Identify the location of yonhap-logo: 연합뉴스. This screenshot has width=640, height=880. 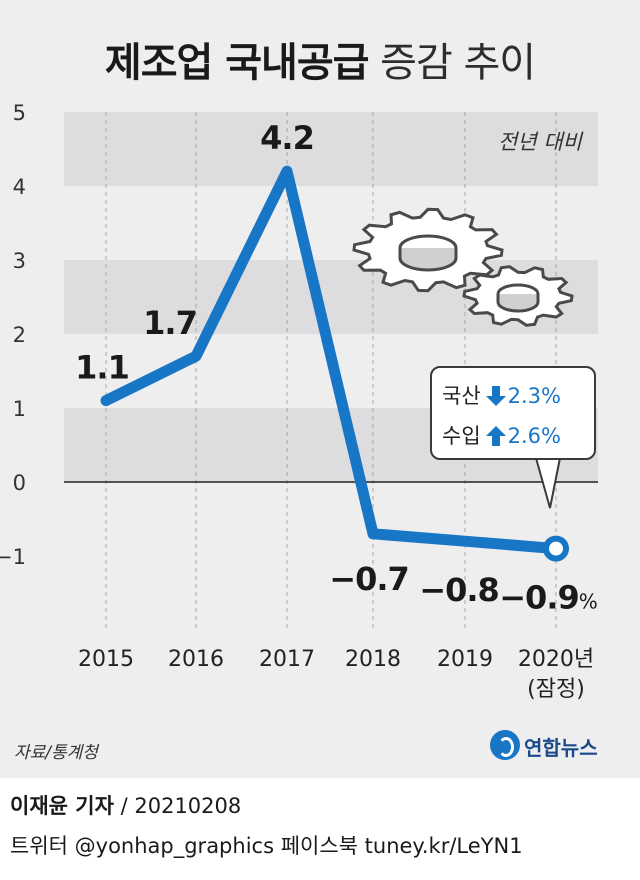
(560, 746).